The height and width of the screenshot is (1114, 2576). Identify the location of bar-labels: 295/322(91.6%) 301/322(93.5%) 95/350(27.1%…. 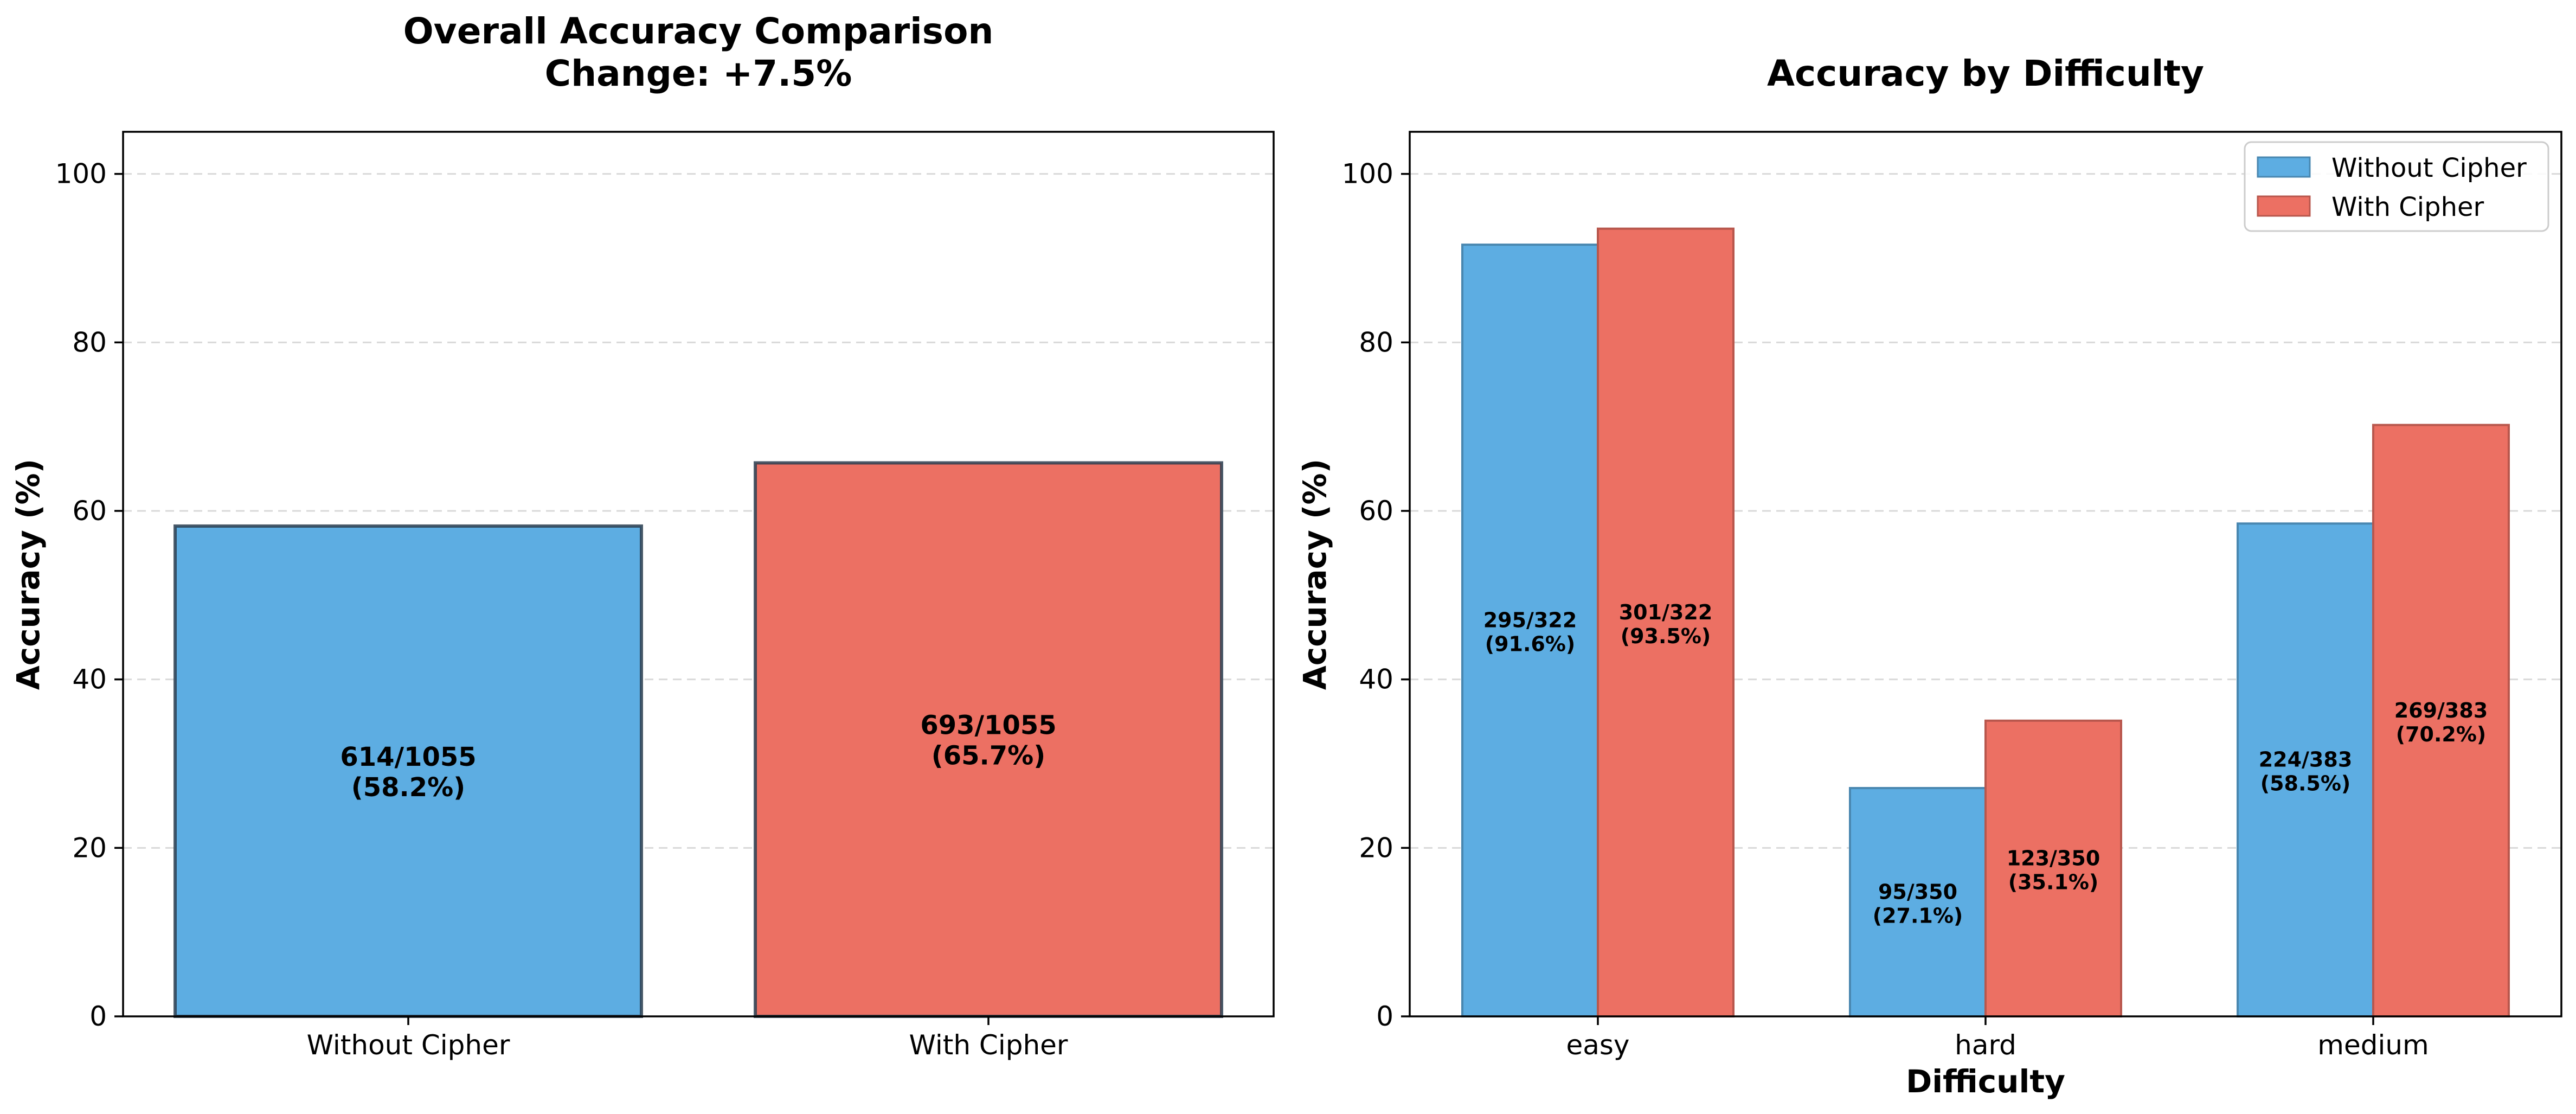
(1986, 764).